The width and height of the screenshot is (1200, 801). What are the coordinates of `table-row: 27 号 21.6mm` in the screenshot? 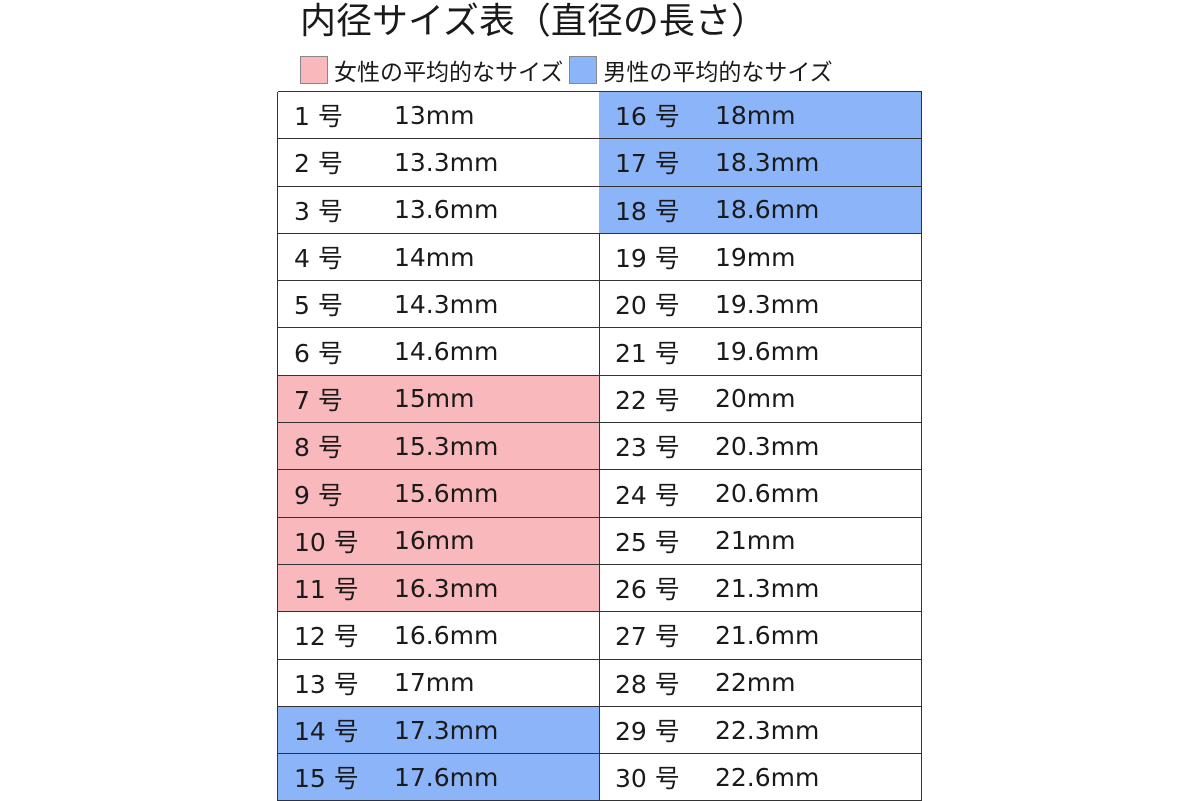 It's located at (760, 636).